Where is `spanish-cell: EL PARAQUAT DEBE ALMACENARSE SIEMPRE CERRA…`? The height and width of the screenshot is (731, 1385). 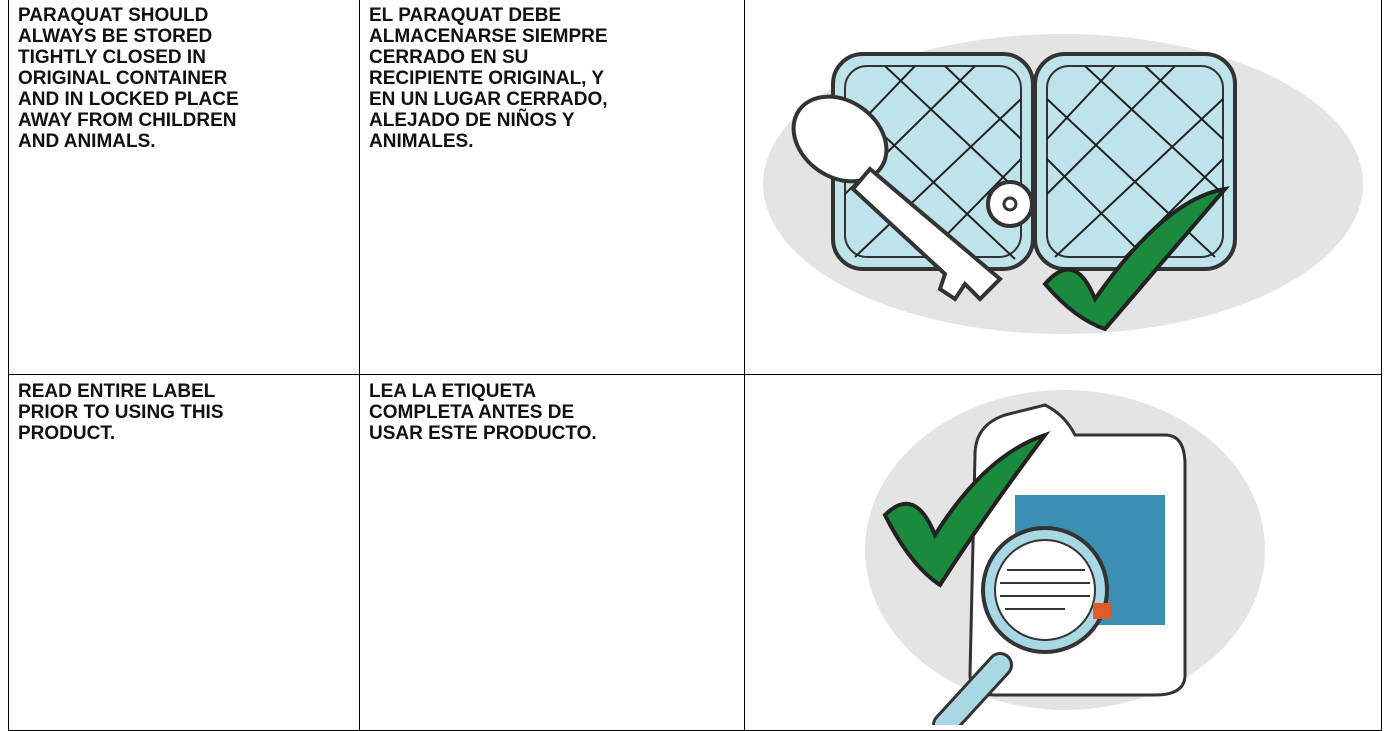
spanish-cell: EL PARAQUAT DEBE ALMACENARSE SIEMPRE CERRA… is located at coordinates (552, 187).